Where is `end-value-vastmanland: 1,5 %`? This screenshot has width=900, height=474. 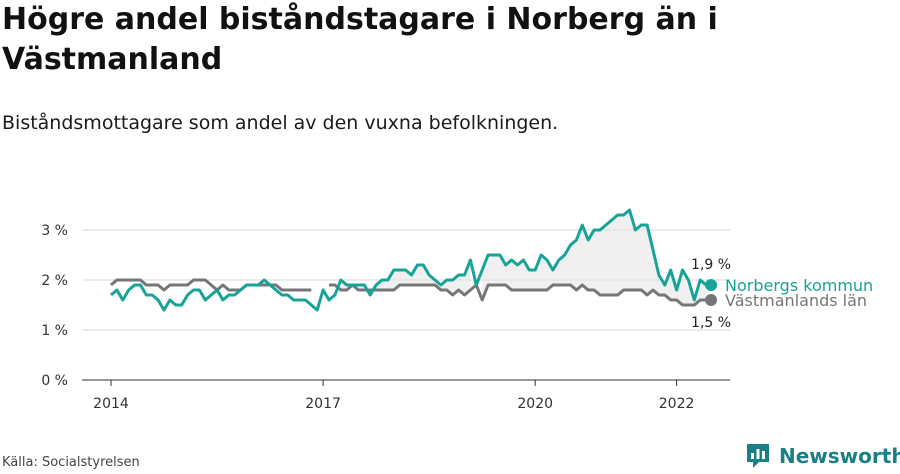 end-value-vastmanland: 1,5 % is located at coordinates (711, 323).